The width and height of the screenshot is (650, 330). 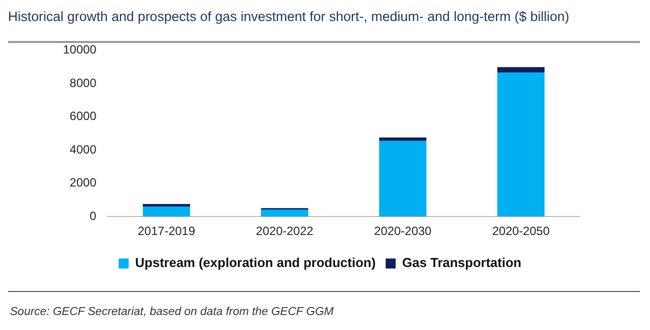 What do you see at coordinates (172, 312) in the screenshot?
I see `source-note: Source: GECF Secretariat, based on data from the GECF GGM` at bounding box center [172, 312].